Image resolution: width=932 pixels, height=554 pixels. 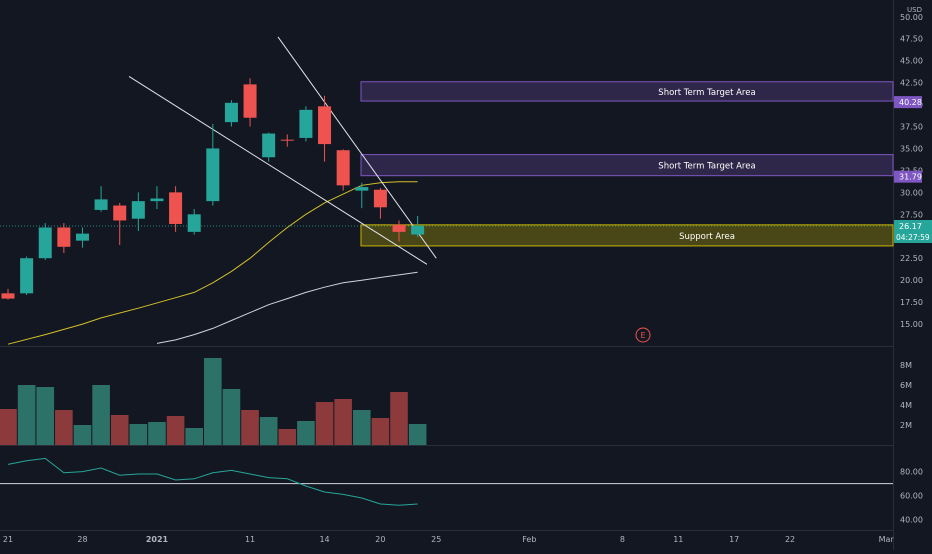 What do you see at coordinates (529, 539) in the screenshot?
I see `time-tick-label: Feb` at bounding box center [529, 539].